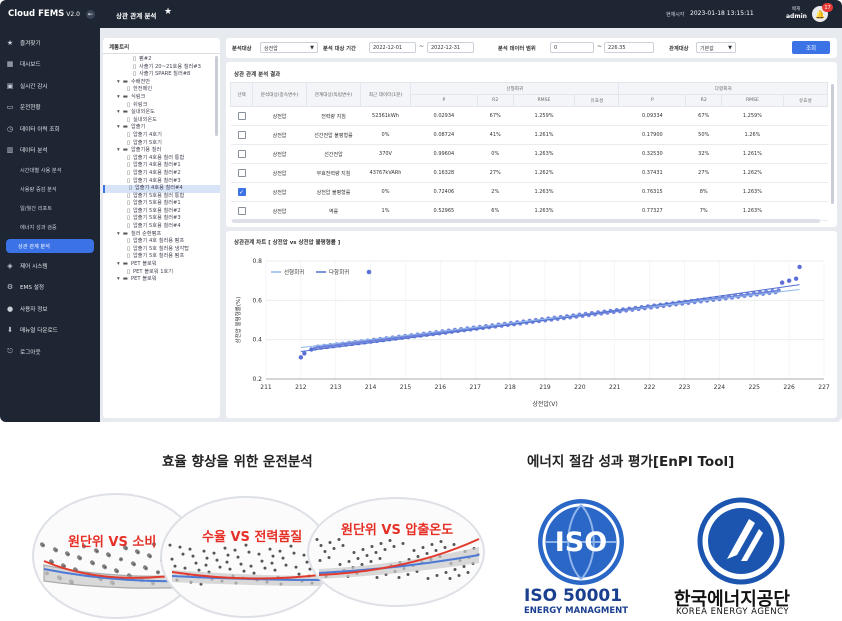 The width and height of the screenshot is (842, 621). I want to click on user-name: admin, so click(796, 16).